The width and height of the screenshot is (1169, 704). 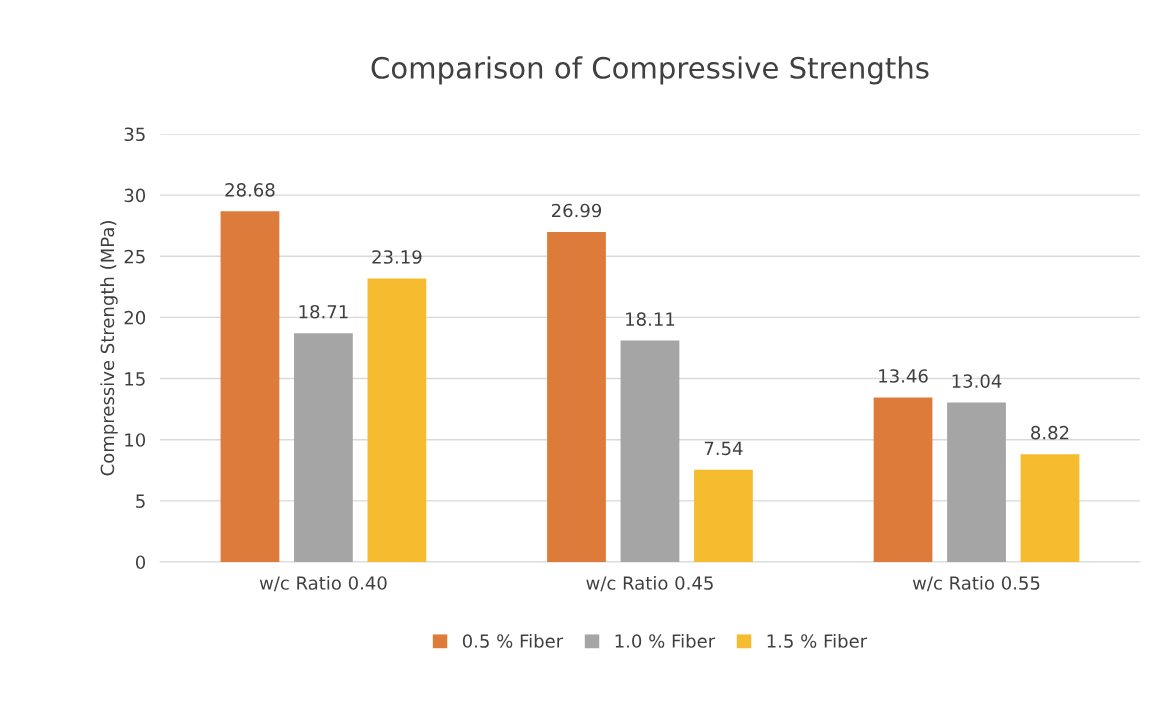 What do you see at coordinates (323, 583) in the screenshot?
I see `x-tick-label: w/c Ratio 0.40` at bounding box center [323, 583].